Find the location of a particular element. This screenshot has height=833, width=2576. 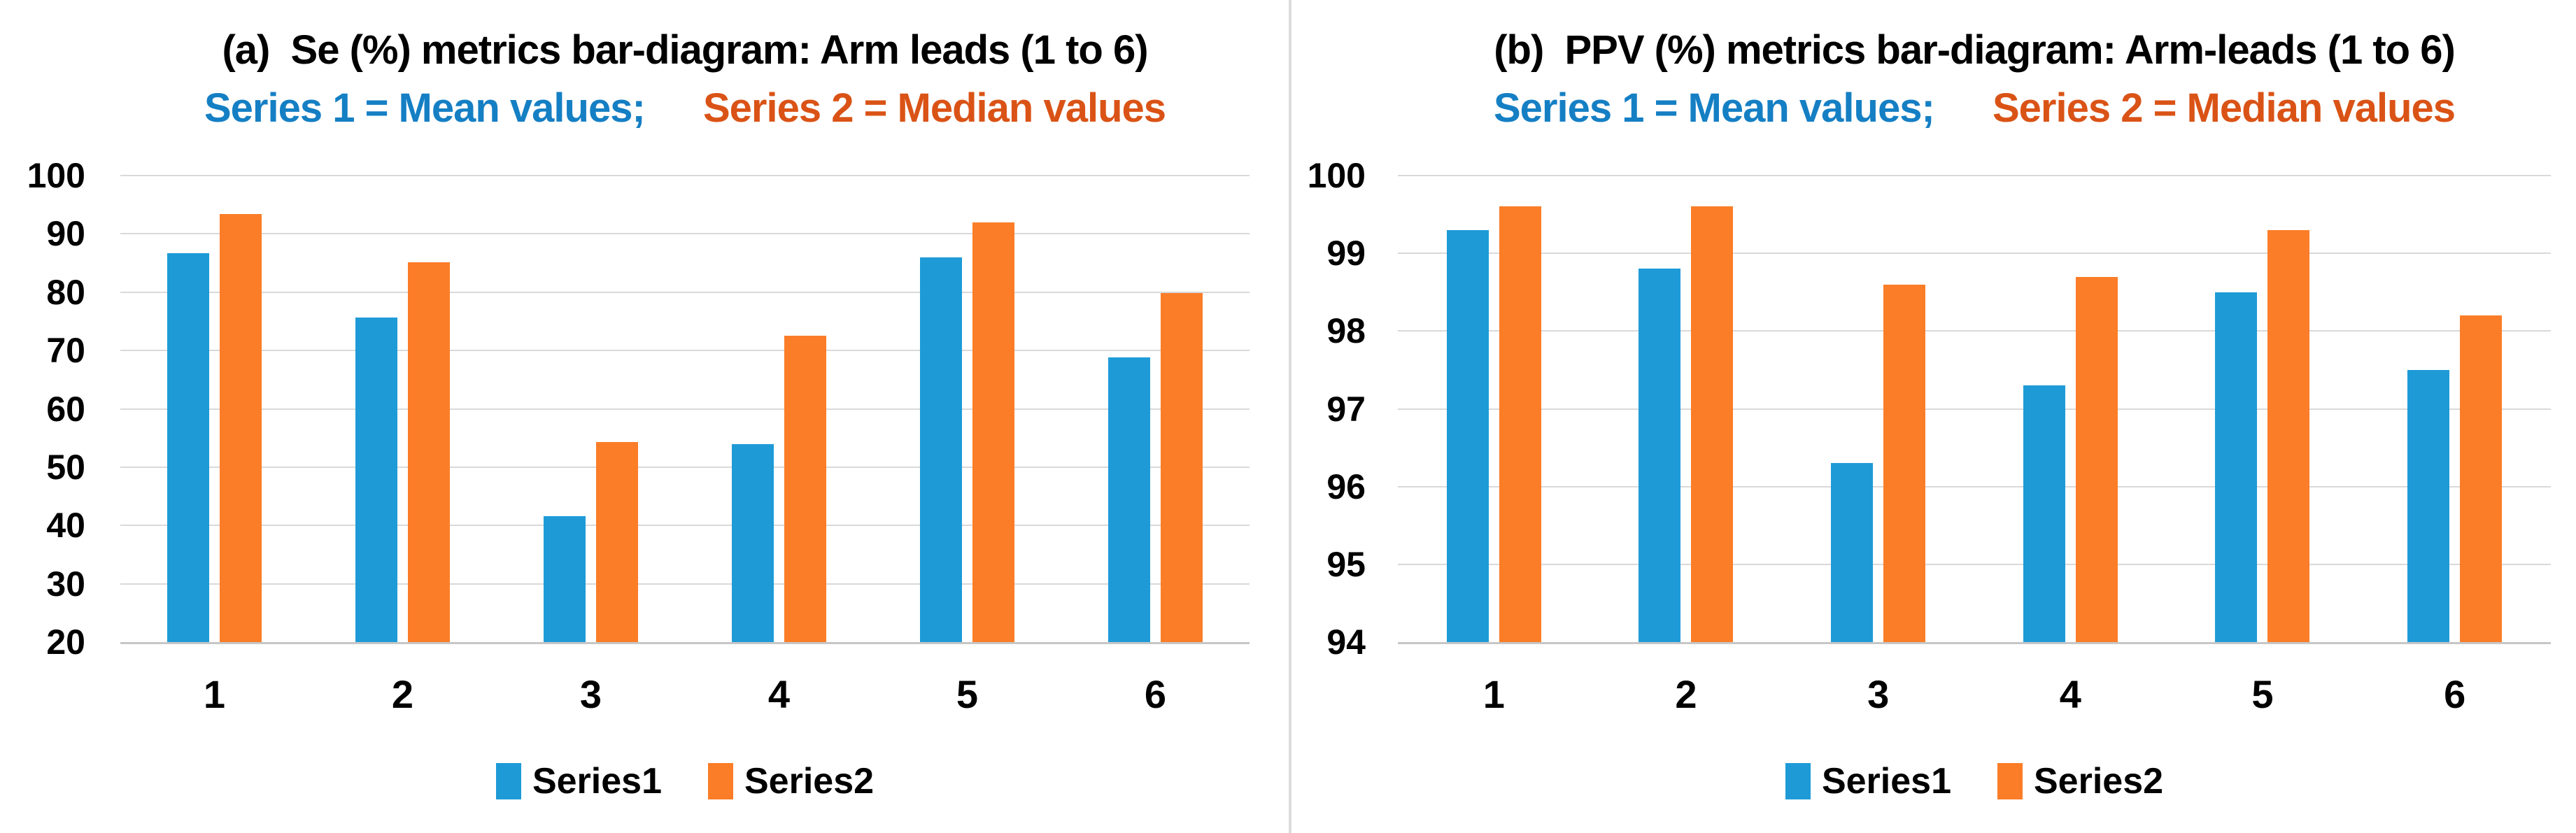

y-tick-label-94: 94 is located at coordinates (1346, 642).